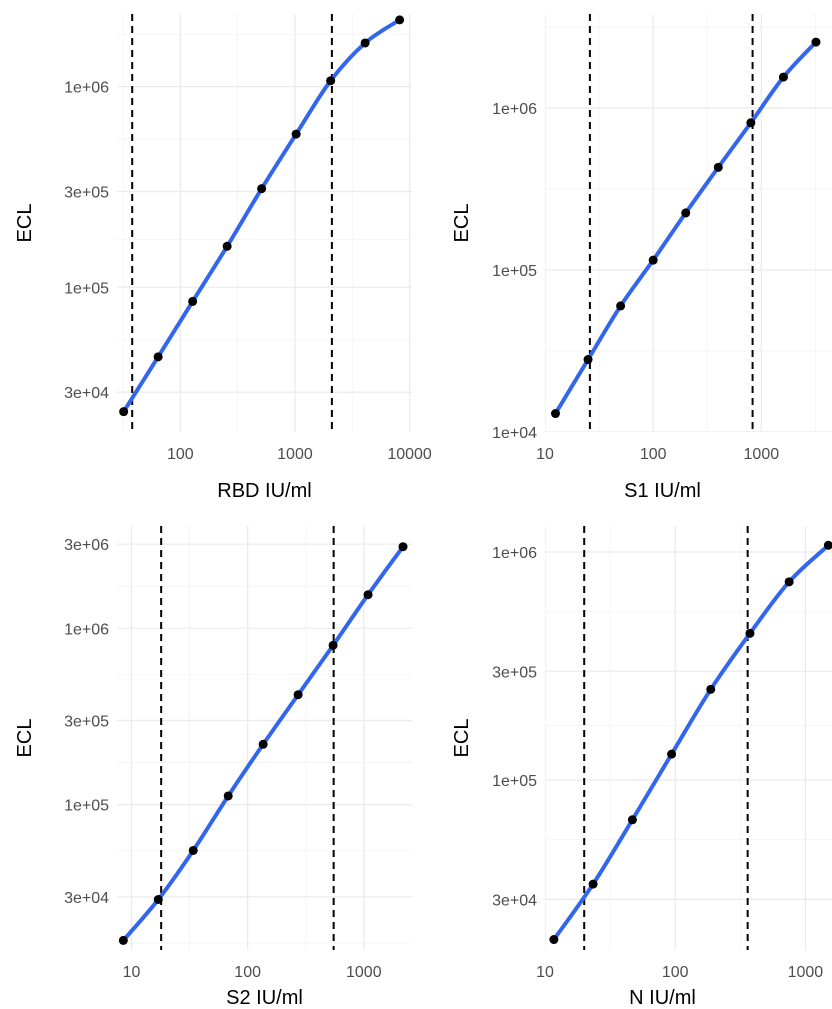 Image resolution: width=832 pixels, height=1009 pixels. Describe the element at coordinates (662, 491) in the screenshot. I see `x-axis-title: S1 IU/ml` at that location.